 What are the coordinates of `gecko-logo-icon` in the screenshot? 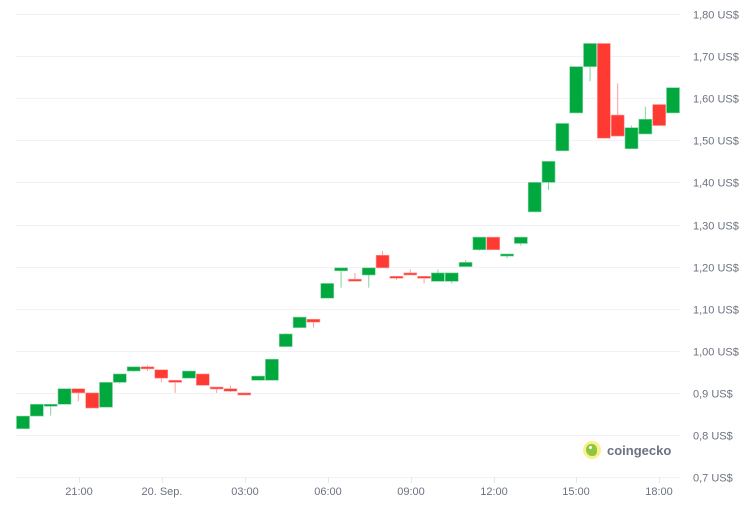 It's located at (592, 450).